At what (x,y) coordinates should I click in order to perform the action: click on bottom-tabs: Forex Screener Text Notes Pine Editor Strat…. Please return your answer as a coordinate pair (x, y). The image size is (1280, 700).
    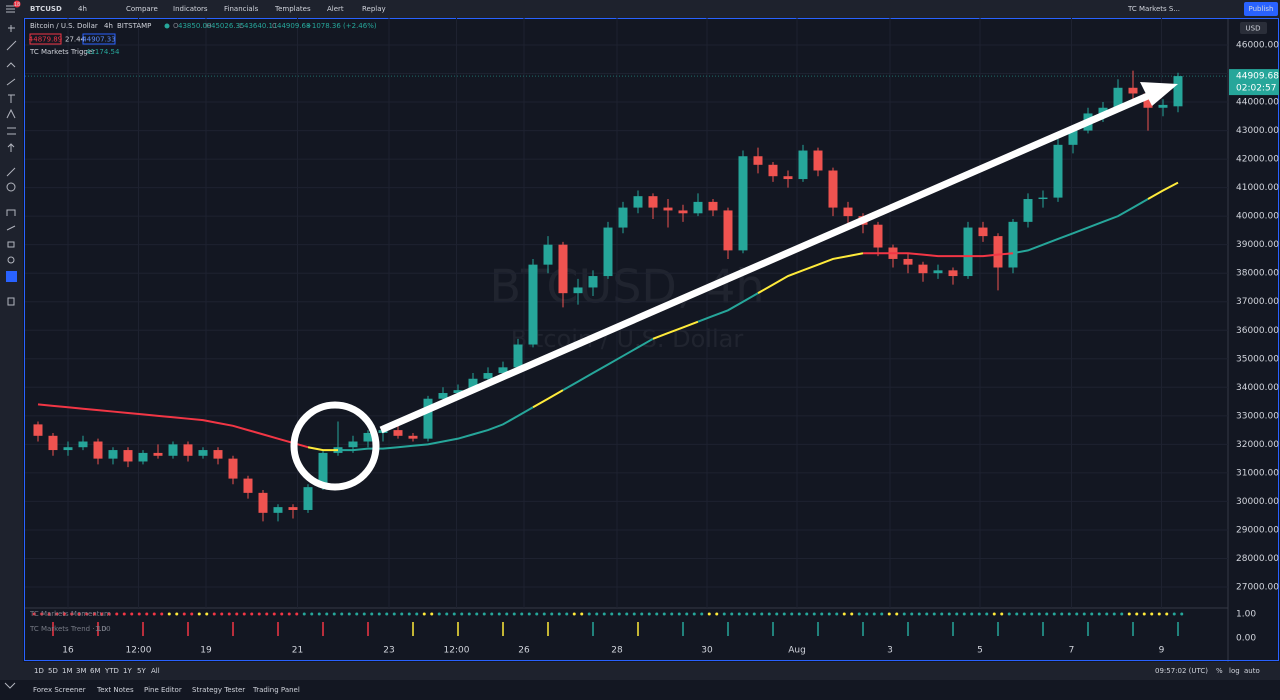
    Looking at the image, I should click on (166, 690).